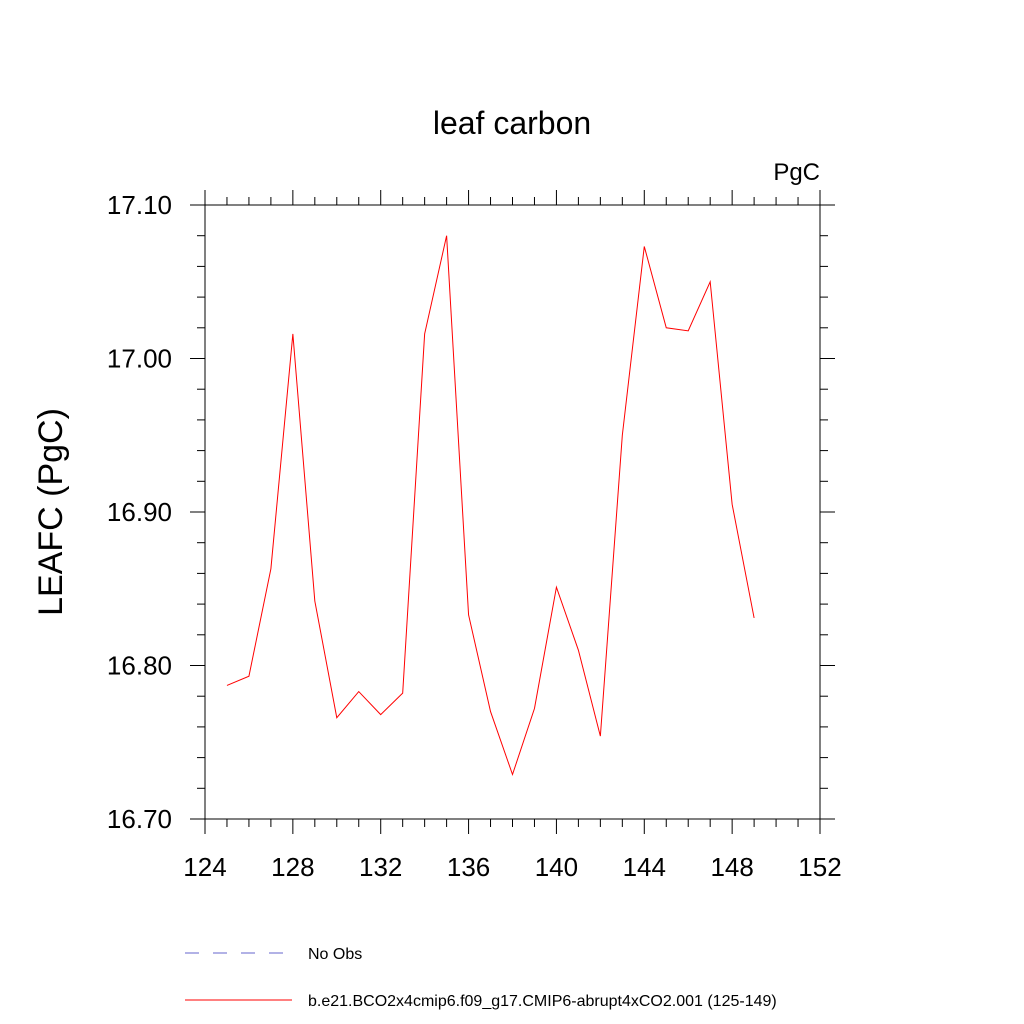  What do you see at coordinates (819, 867) in the screenshot?
I see `x-tick-label: 152` at bounding box center [819, 867].